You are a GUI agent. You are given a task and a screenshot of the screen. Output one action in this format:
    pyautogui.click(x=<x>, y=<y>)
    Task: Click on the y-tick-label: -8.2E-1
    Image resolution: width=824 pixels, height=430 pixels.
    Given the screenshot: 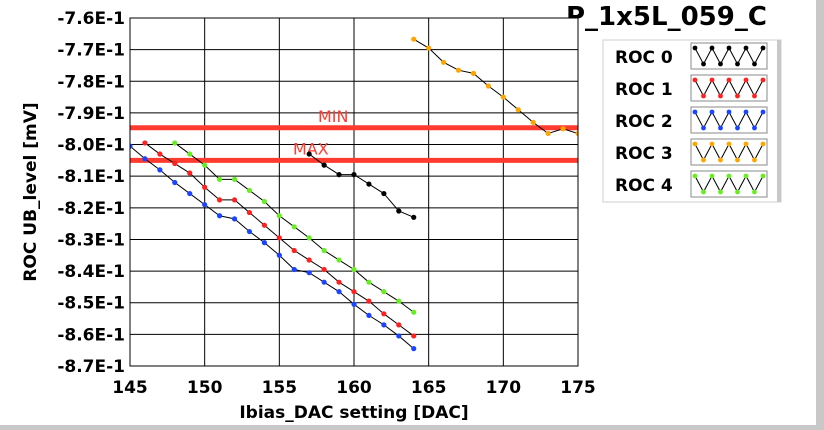 What is the action you would take?
    pyautogui.click(x=91, y=209)
    